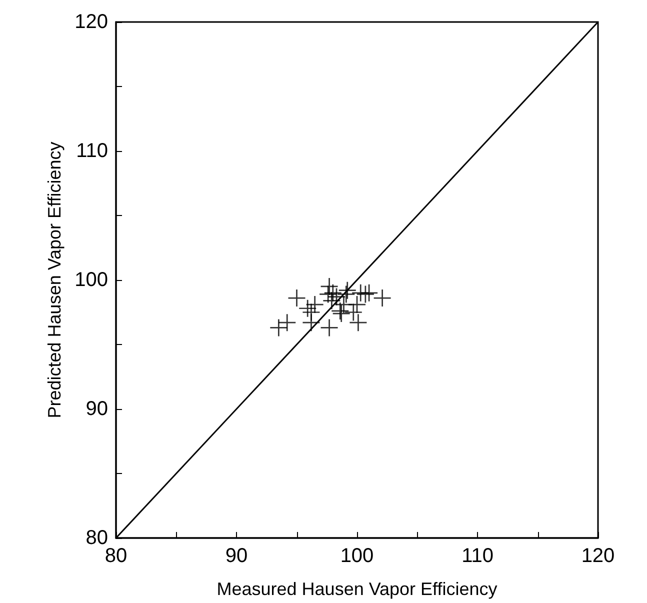 Image resolution: width=647 pixels, height=603 pixels. Describe the element at coordinates (598, 556) in the screenshot. I see `x-tick-label: 120` at that location.